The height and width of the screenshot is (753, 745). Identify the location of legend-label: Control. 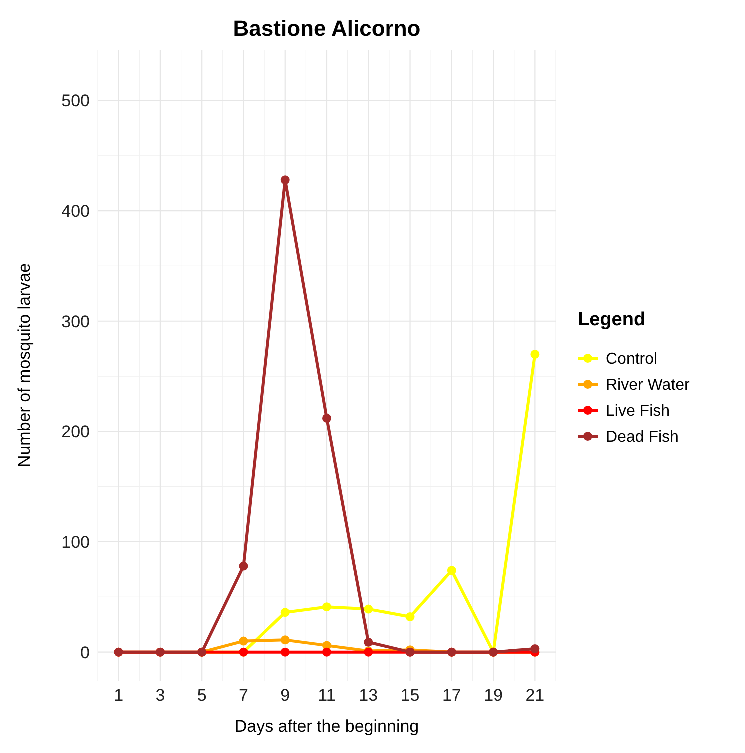
(632, 359).